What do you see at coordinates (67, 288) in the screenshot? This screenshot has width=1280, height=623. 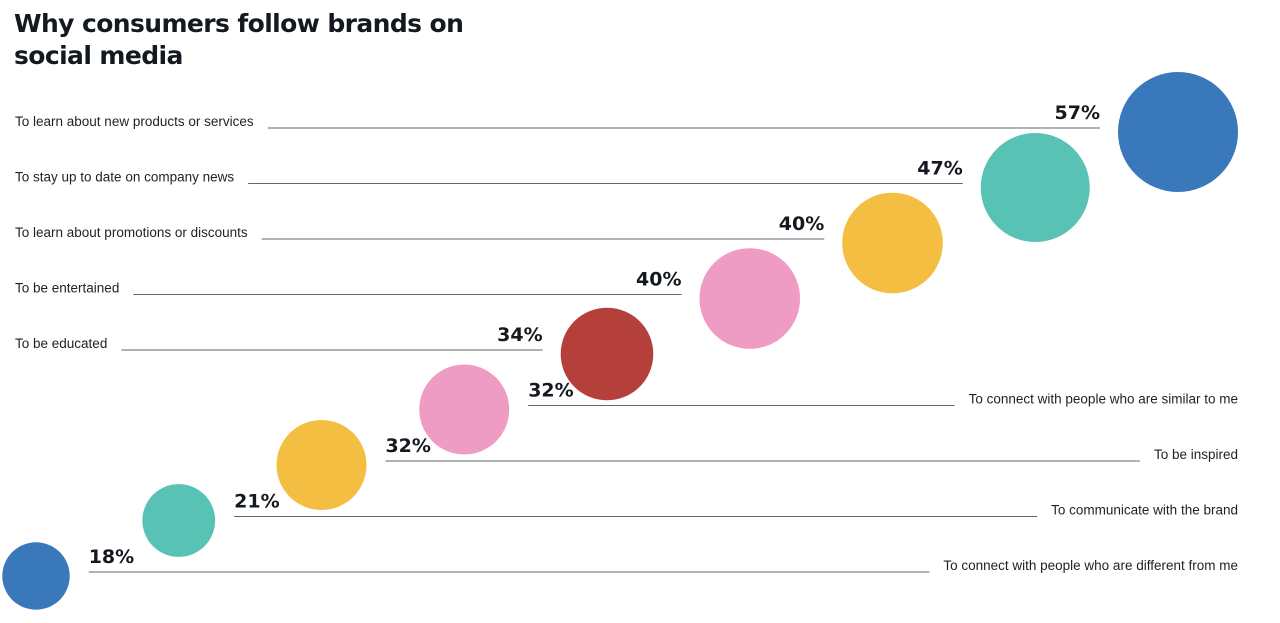 I see `category-label-3: To be entertained` at bounding box center [67, 288].